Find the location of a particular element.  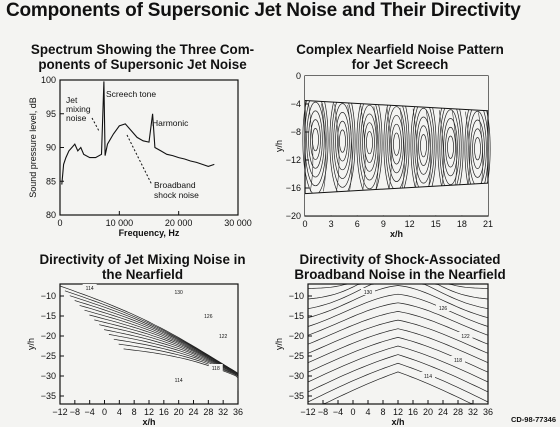

spectrum-y-tick-label: 85 is located at coordinates (51, 181).